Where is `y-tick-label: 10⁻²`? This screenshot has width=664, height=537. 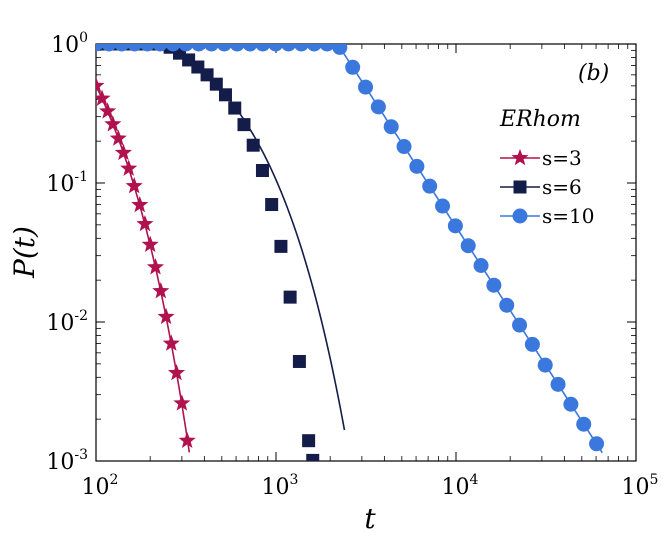 y-tick-label: 10⁻² is located at coordinates (67, 322).